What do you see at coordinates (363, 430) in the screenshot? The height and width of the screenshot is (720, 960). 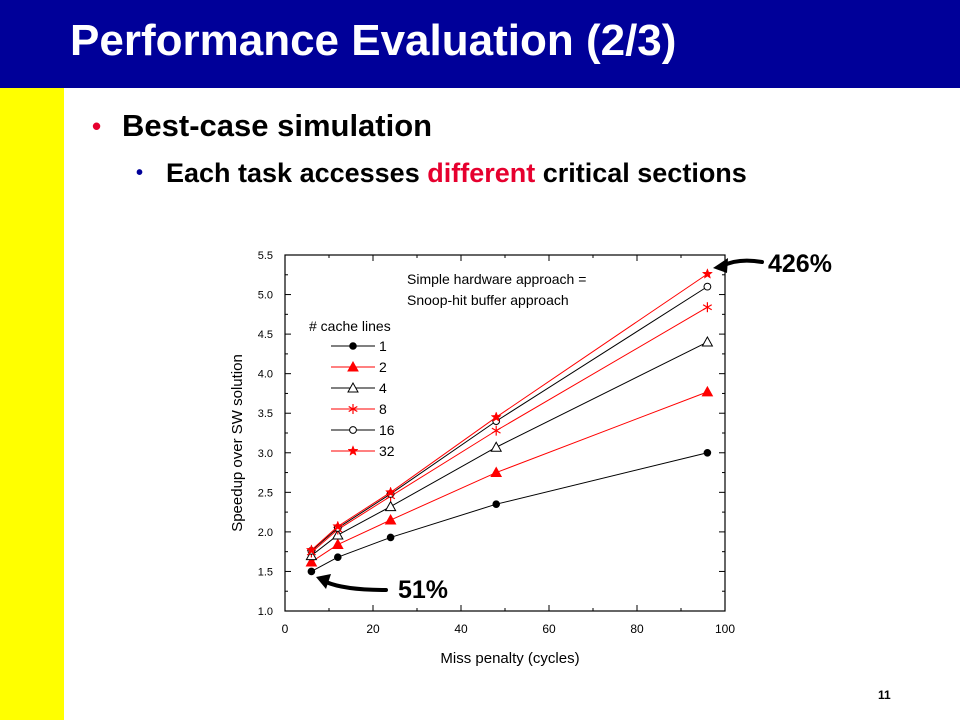 I see `legend-item-16: 16` at bounding box center [363, 430].